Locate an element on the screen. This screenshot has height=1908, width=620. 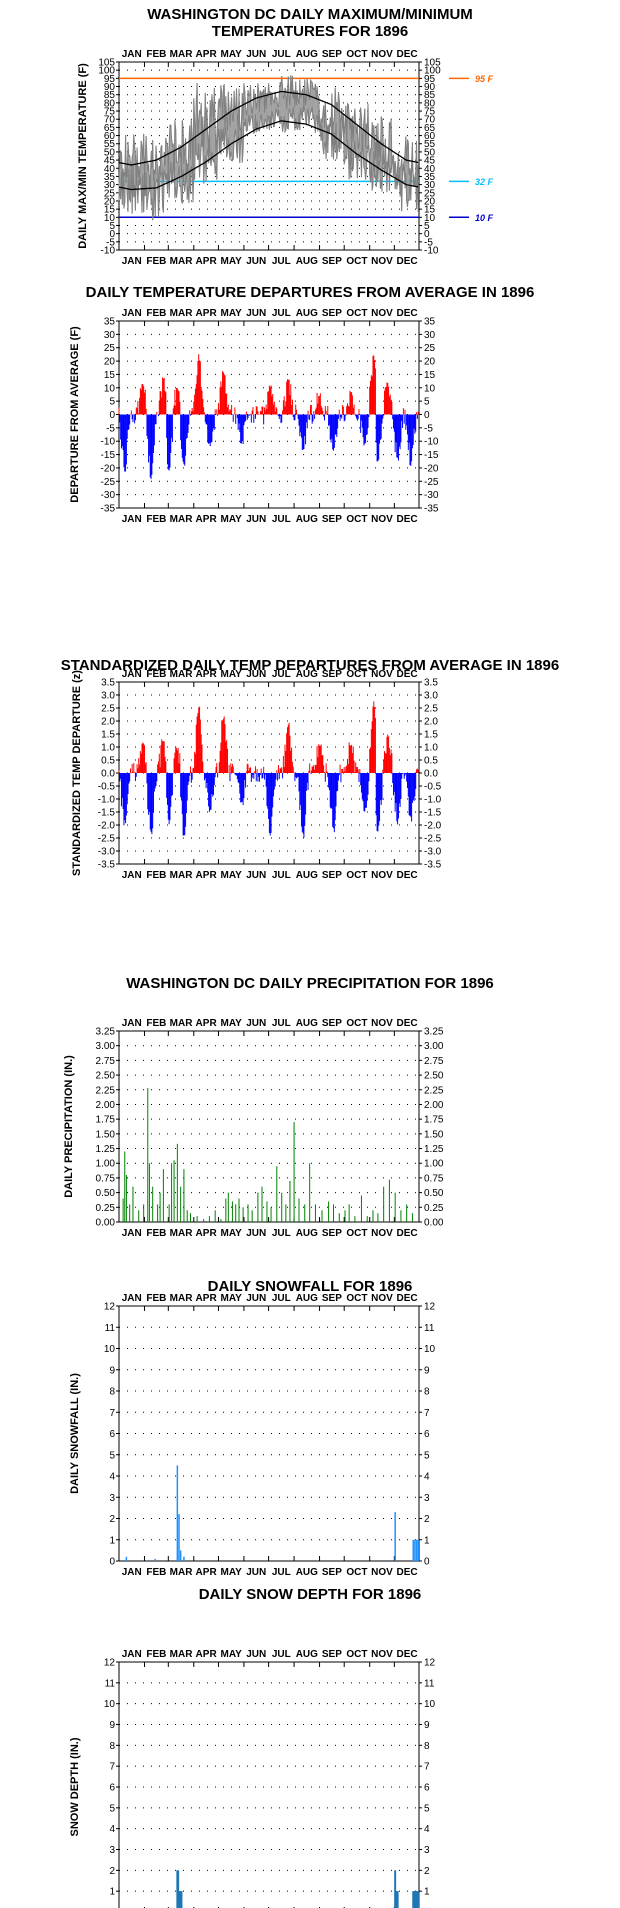
y-tick-label: 2.00 is located at coordinates (106, 1105).